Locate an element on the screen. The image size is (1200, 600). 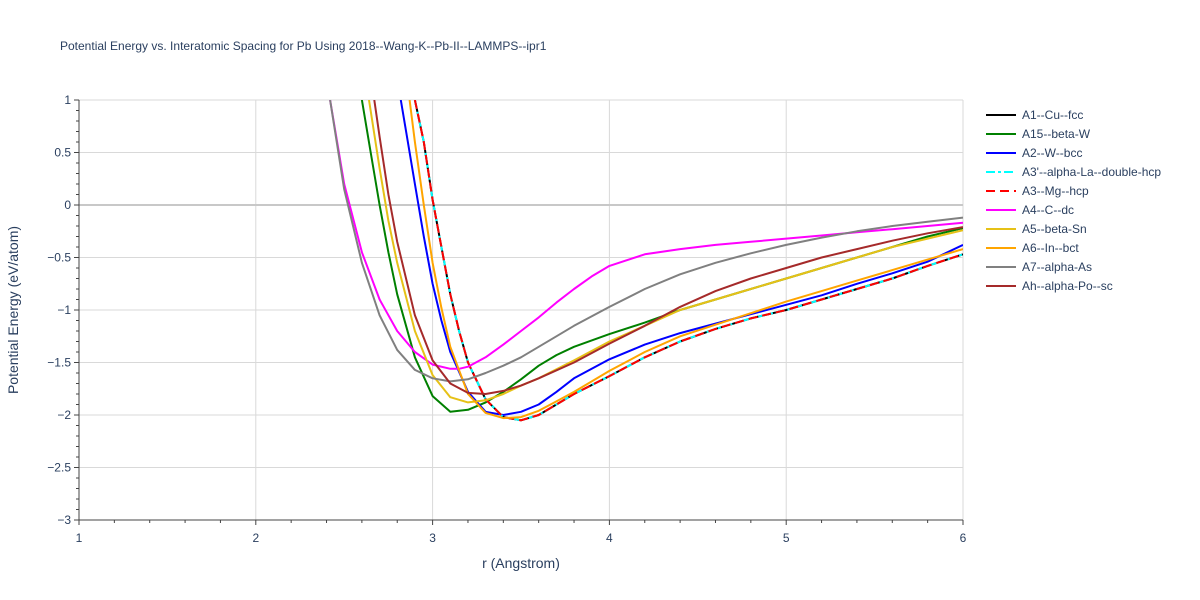
legend-item: A5--beta-Sn is located at coordinates (1036, 229).